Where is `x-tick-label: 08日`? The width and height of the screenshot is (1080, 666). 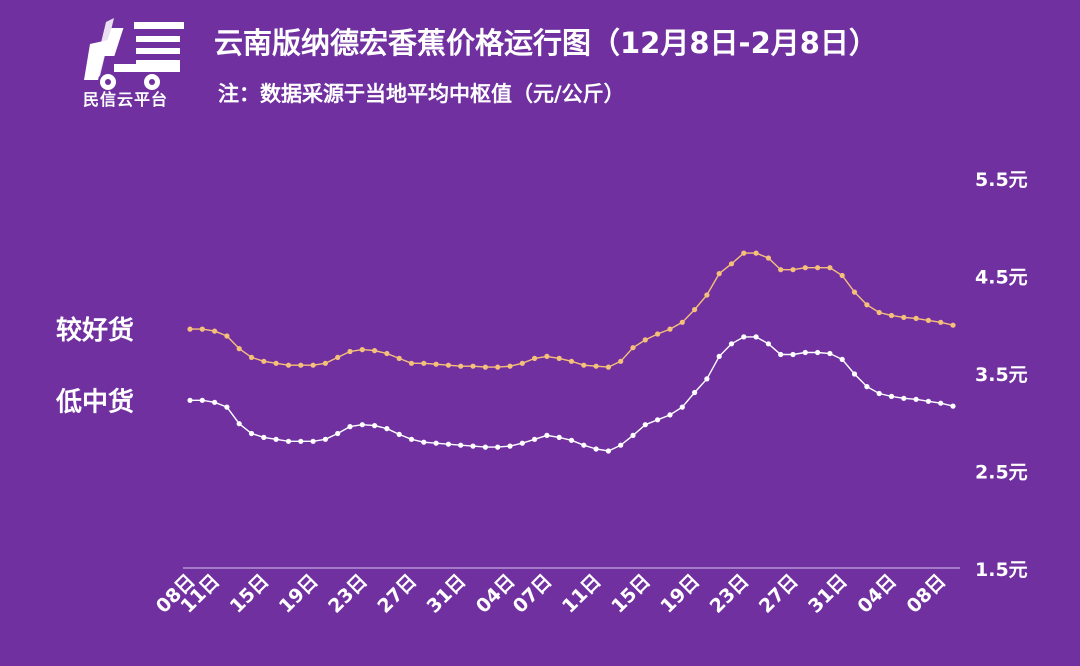 x-tick-label: 08日 is located at coordinates (927, 594).